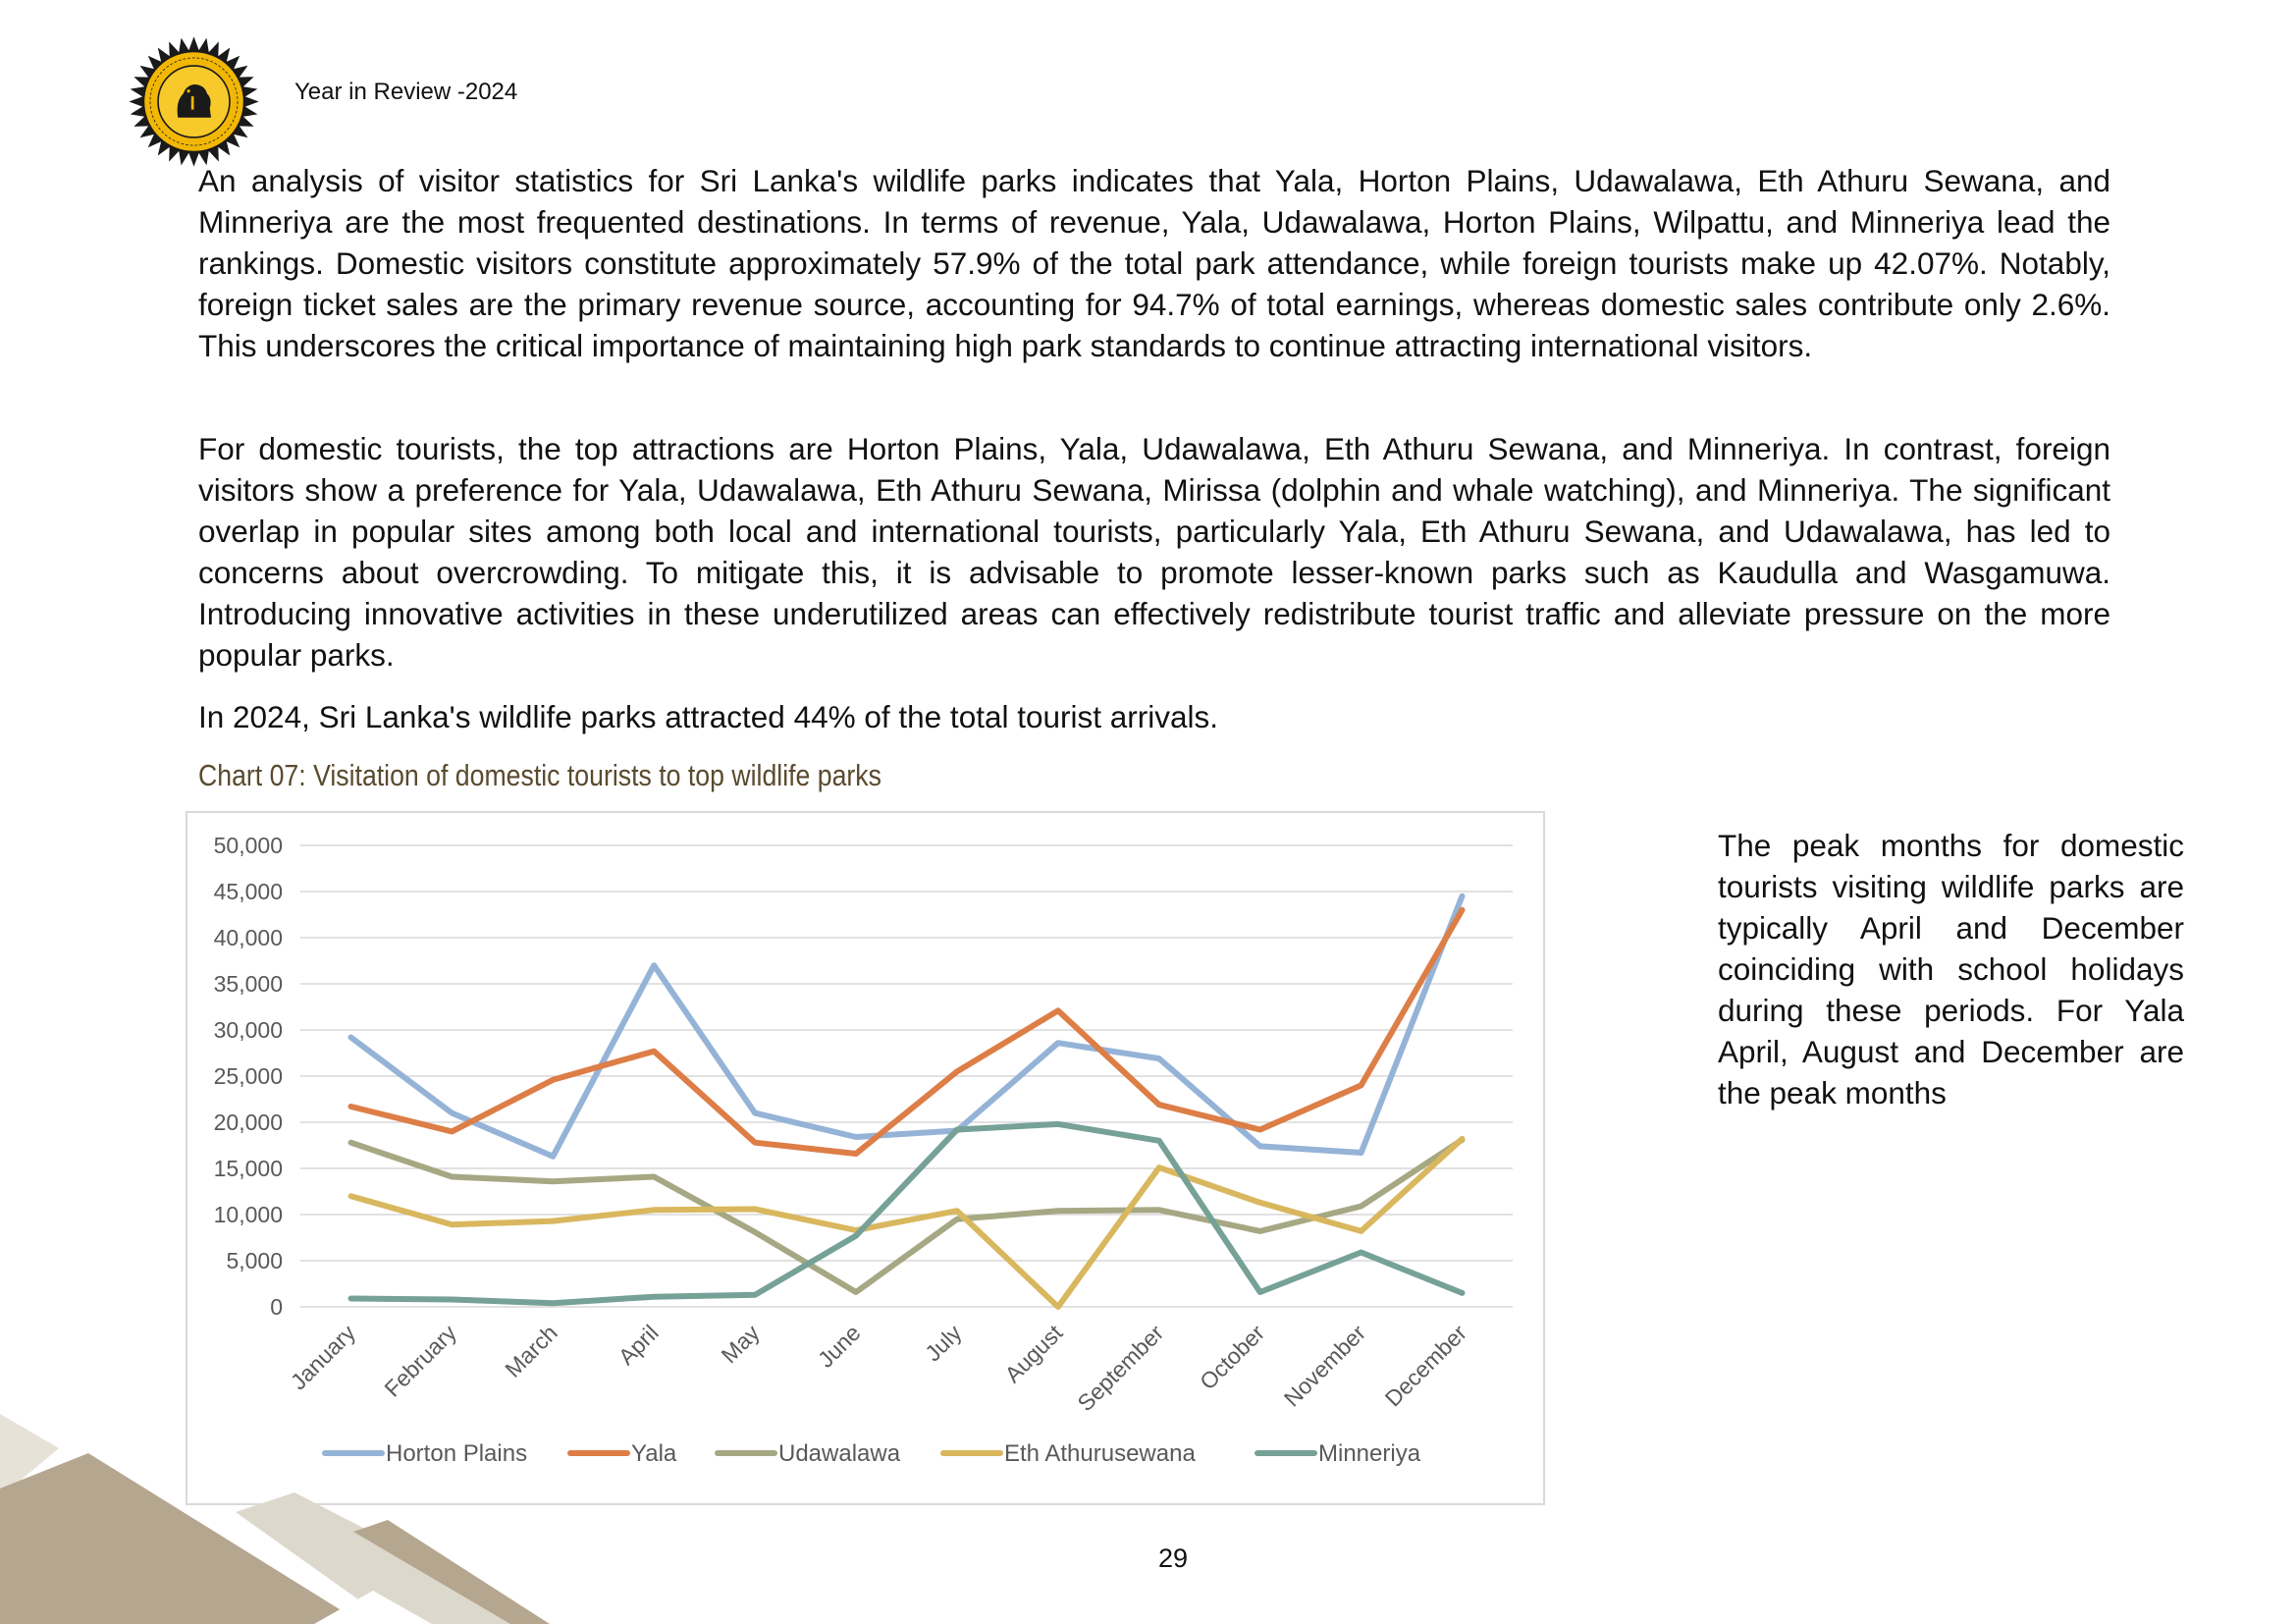 The height and width of the screenshot is (1624, 2296). I want to click on legend-label: Minneriya, so click(1369, 1453).